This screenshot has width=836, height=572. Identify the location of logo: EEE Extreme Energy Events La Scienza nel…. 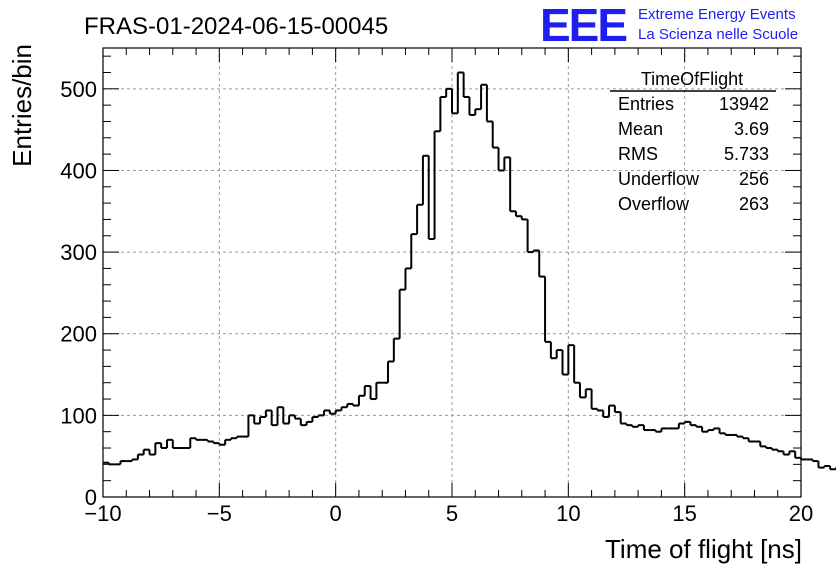
(669, 25).